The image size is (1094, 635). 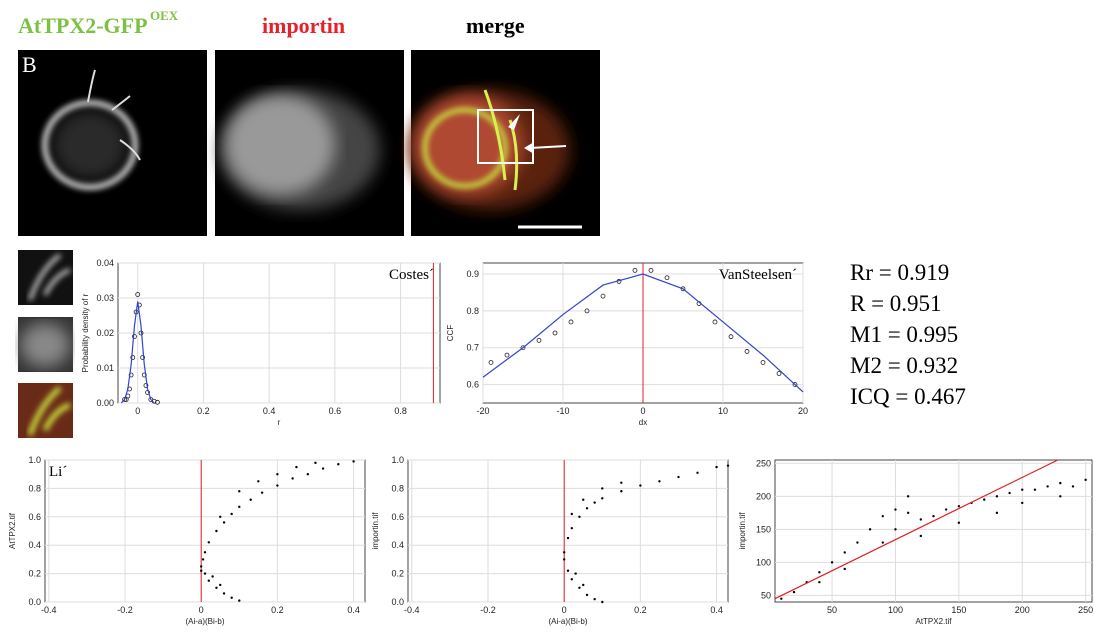 What do you see at coordinates (640, 610) in the screenshot?
I see `x-tick-label: 0.2` at bounding box center [640, 610].